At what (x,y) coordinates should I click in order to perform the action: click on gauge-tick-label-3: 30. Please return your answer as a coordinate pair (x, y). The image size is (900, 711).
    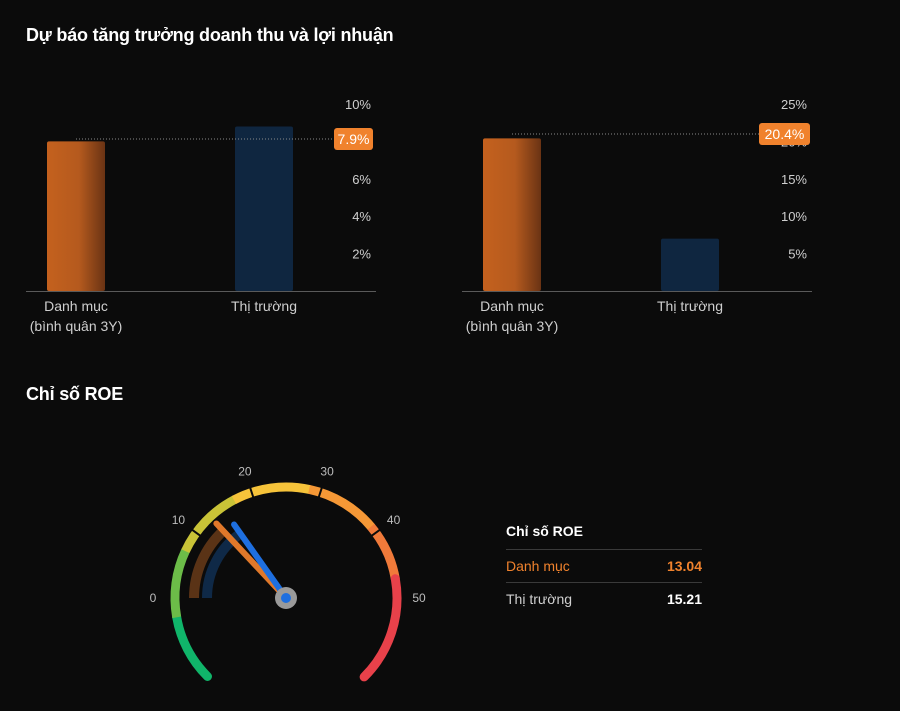
    Looking at the image, I should click on (327, 472).